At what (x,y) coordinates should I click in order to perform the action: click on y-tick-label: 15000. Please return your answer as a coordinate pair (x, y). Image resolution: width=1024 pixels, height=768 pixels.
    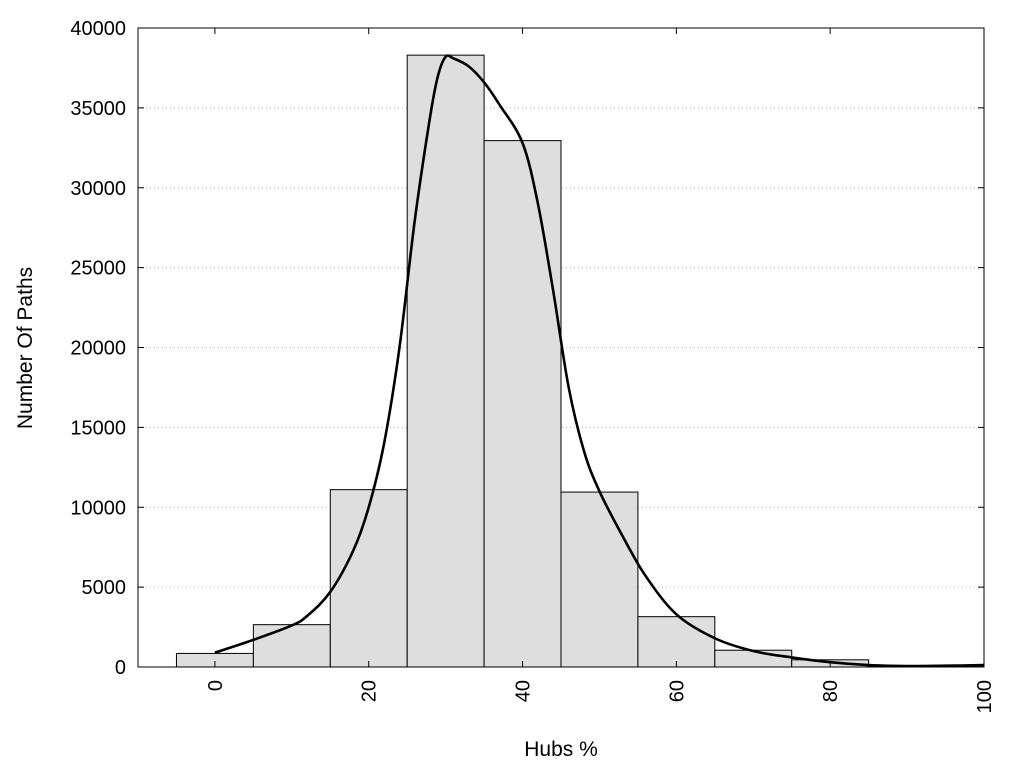
    Looking at the image, I should click on (98, 428).